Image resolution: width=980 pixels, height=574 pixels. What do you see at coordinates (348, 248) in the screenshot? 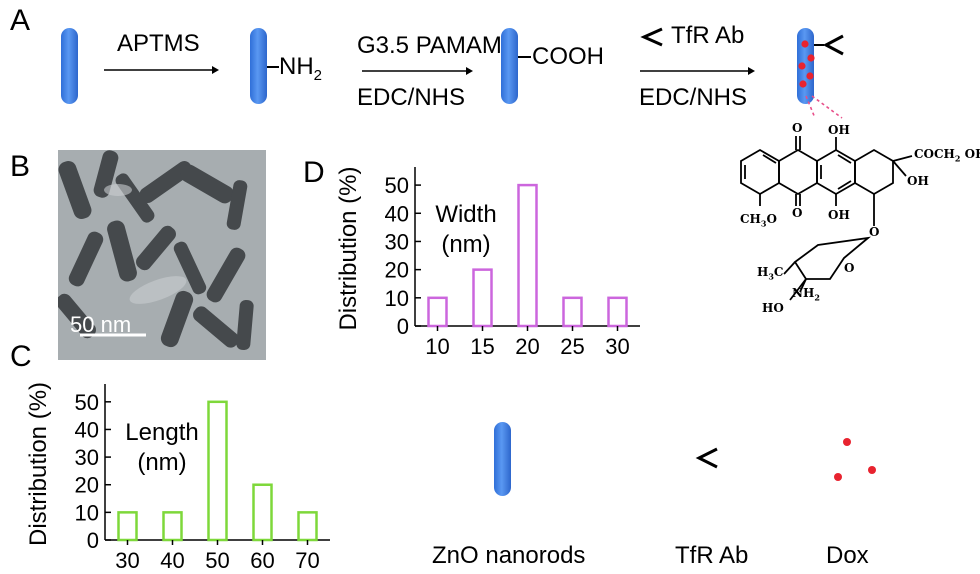
I see `width-chart-y-axis-label: Distribution (%)` at bounding box center [348, 248].